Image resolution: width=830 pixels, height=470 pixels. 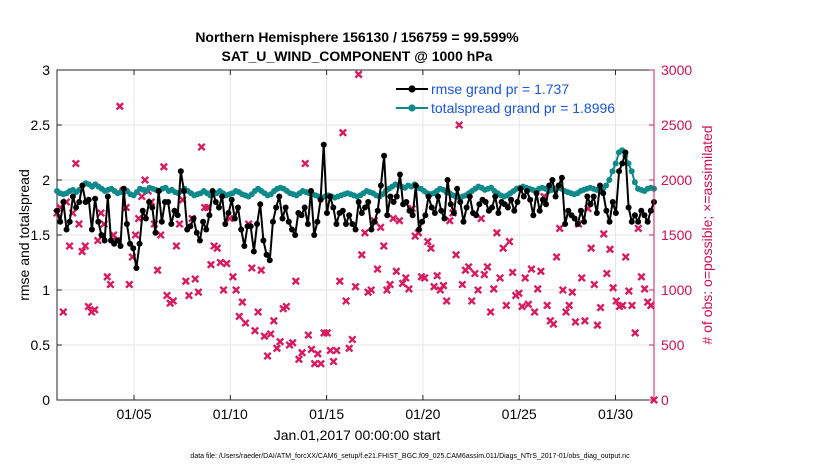 I want to click on totalspread-point, so click(x=615, y=163).